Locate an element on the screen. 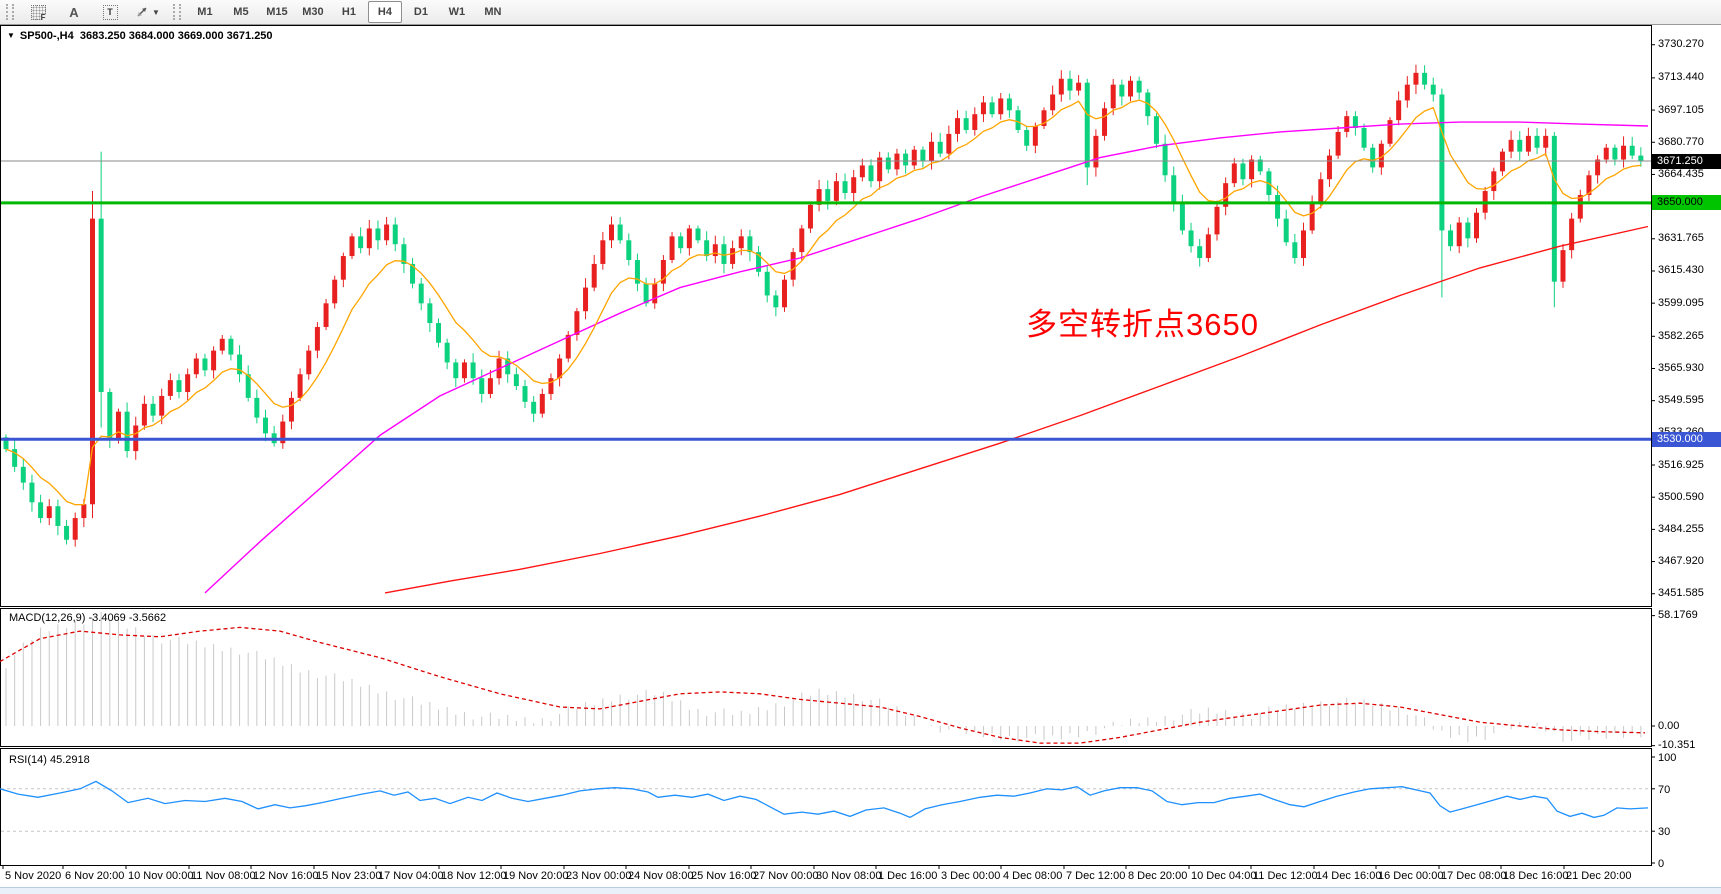 The height and width of the screenshot is (894, 1721). time-axis-label: 23 Nov 00:00 is located at coordinates (599, 876).